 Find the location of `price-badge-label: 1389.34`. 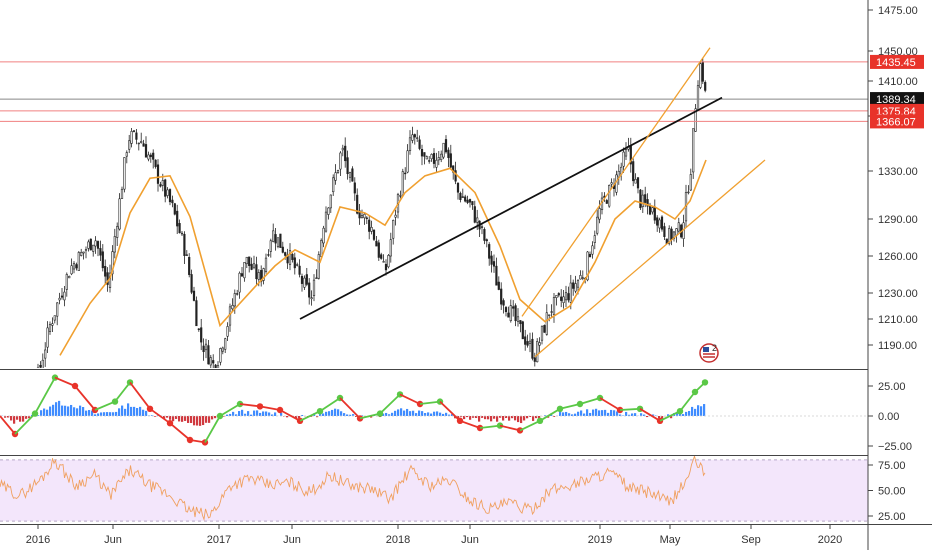

price-badge-label: 1389.34 is located at coordinates (896, 100).